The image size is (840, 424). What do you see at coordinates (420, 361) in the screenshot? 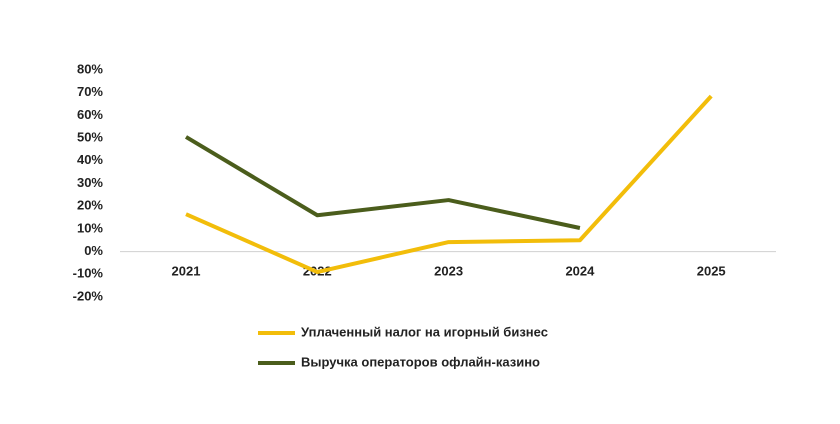
I see `legend-label: Выручка операторов офлайн-казино` at bounding box center [420, 361].